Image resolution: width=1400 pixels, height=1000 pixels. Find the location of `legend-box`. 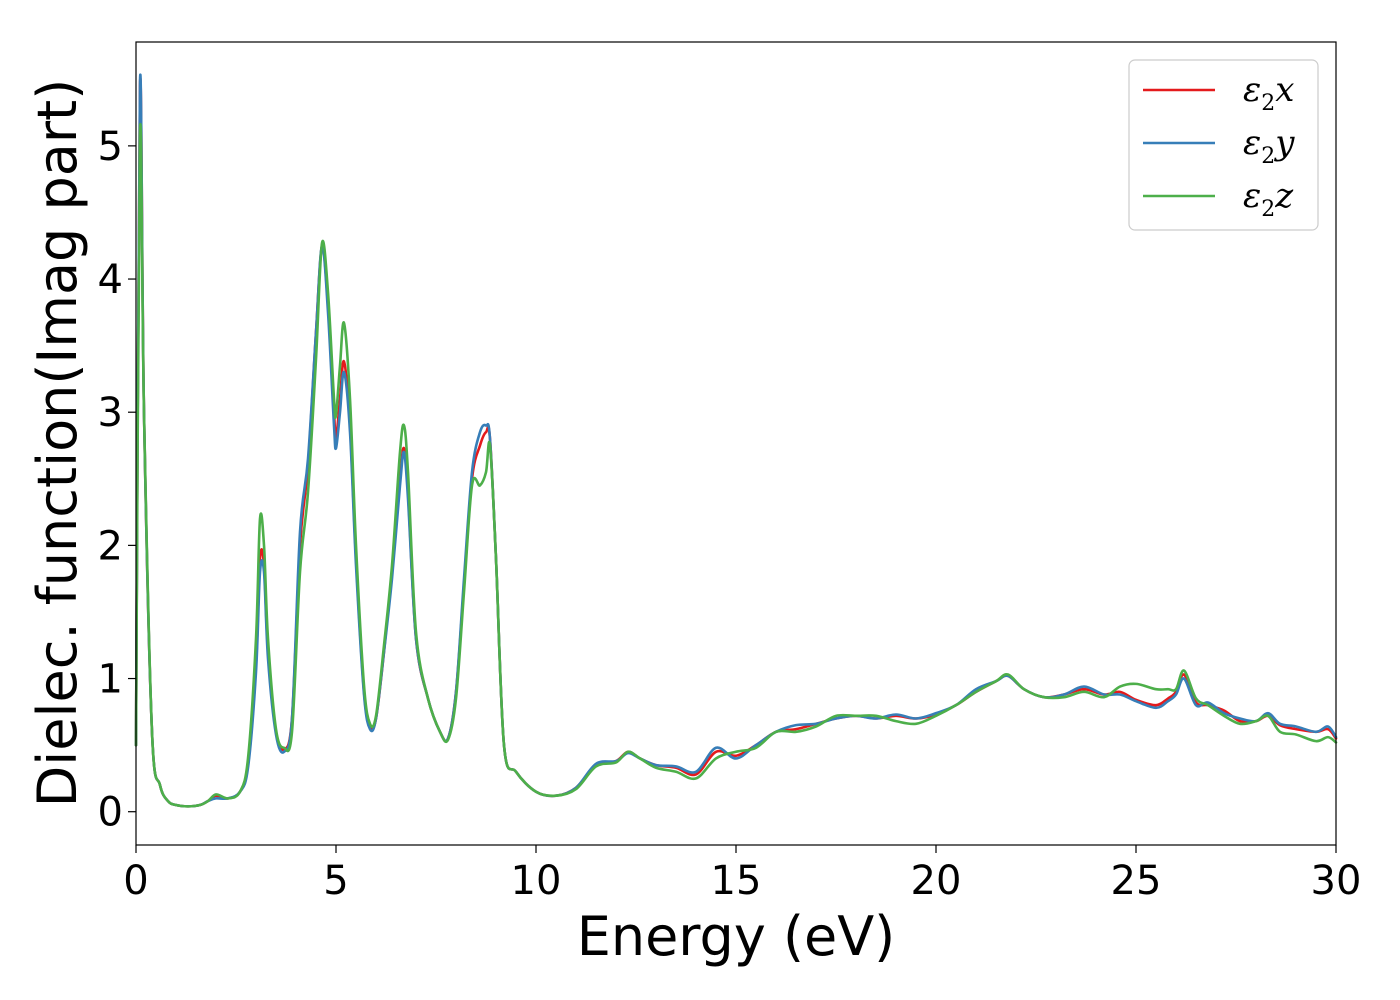

legend-box is located at coordinates (1223, 145).